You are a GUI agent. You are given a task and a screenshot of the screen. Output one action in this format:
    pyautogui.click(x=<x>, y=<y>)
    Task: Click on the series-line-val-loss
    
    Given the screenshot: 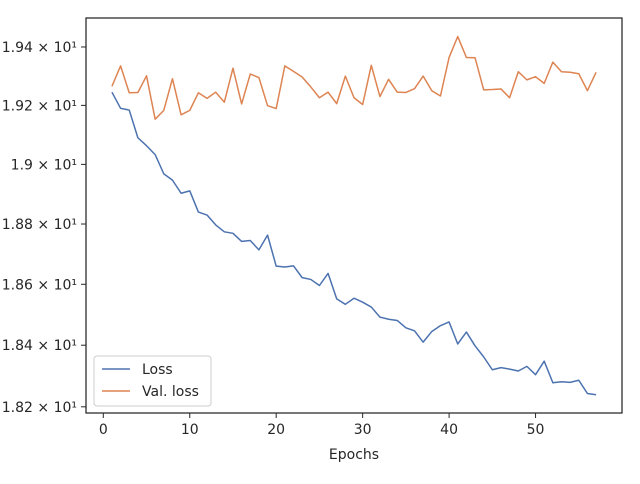 What is the action you would take?
    pyautogui.click(x=354, y=77)
    